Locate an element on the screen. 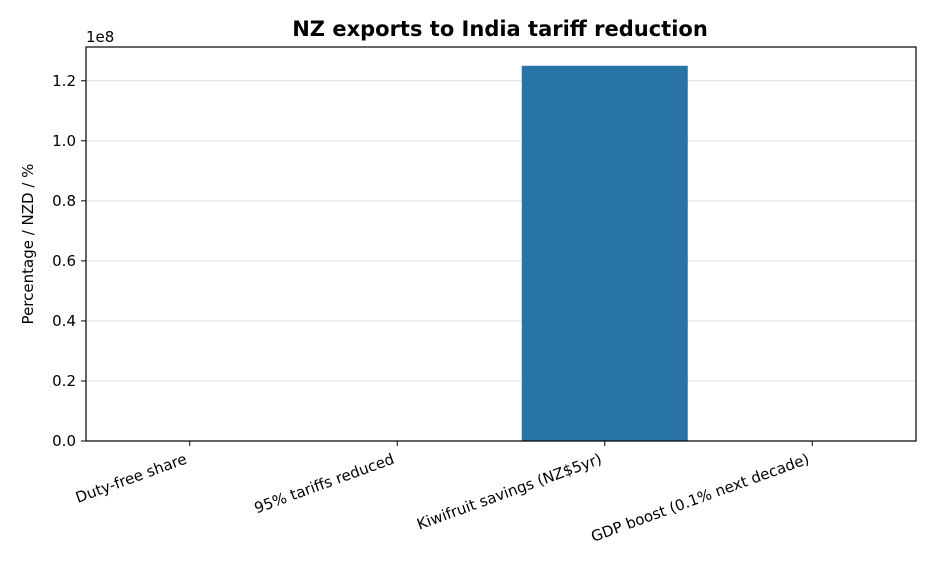  y-tick-label: 0.0 is located at coordinates (64, 441).